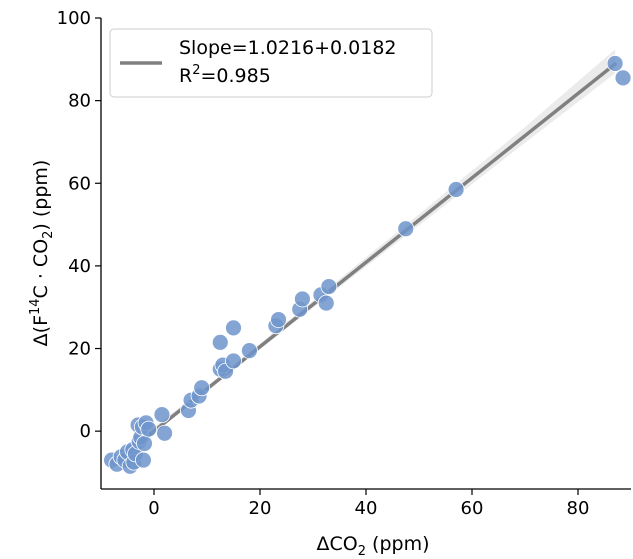  Describe the element at coordinates (260, 508) in the screenshot. I see `x-tick-label: 20` at that location.